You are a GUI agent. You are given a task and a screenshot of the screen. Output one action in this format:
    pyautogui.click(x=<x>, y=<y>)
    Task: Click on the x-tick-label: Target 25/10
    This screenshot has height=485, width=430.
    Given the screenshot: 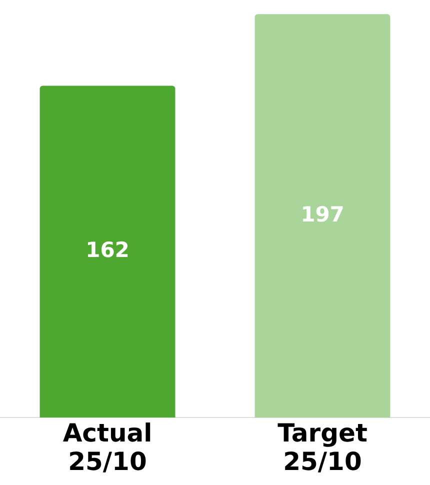 What is the action you would take?
    pyautogui.click(x=323, y=447)
    